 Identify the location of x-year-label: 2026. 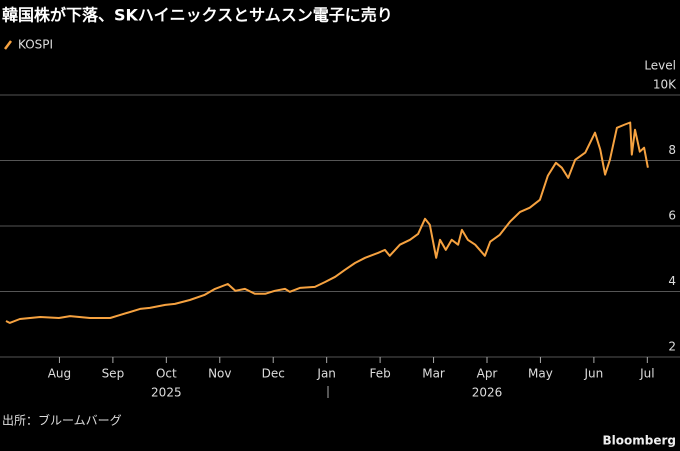
(487, 393).